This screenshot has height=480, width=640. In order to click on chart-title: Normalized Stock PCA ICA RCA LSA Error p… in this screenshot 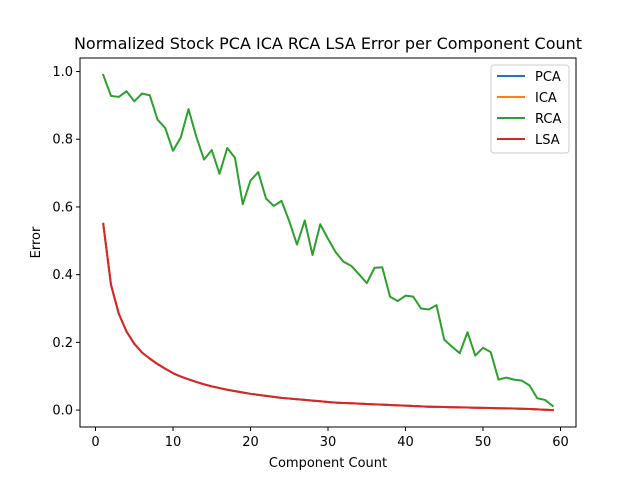, I will do `click(328, 43)`.